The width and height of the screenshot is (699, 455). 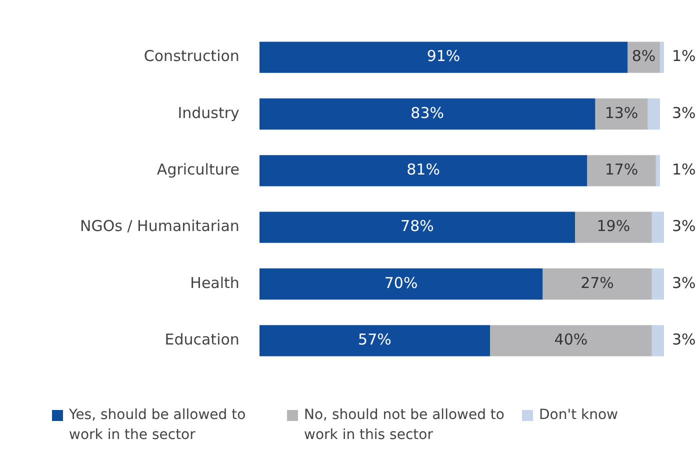 I want to click on data-label: 8%, so click(x=644, y=56).